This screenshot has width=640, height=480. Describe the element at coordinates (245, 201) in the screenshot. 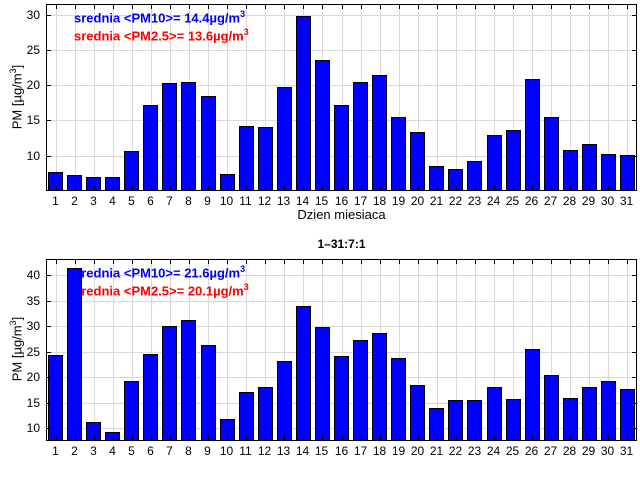

I see `x-tick-label: 11` at that location.